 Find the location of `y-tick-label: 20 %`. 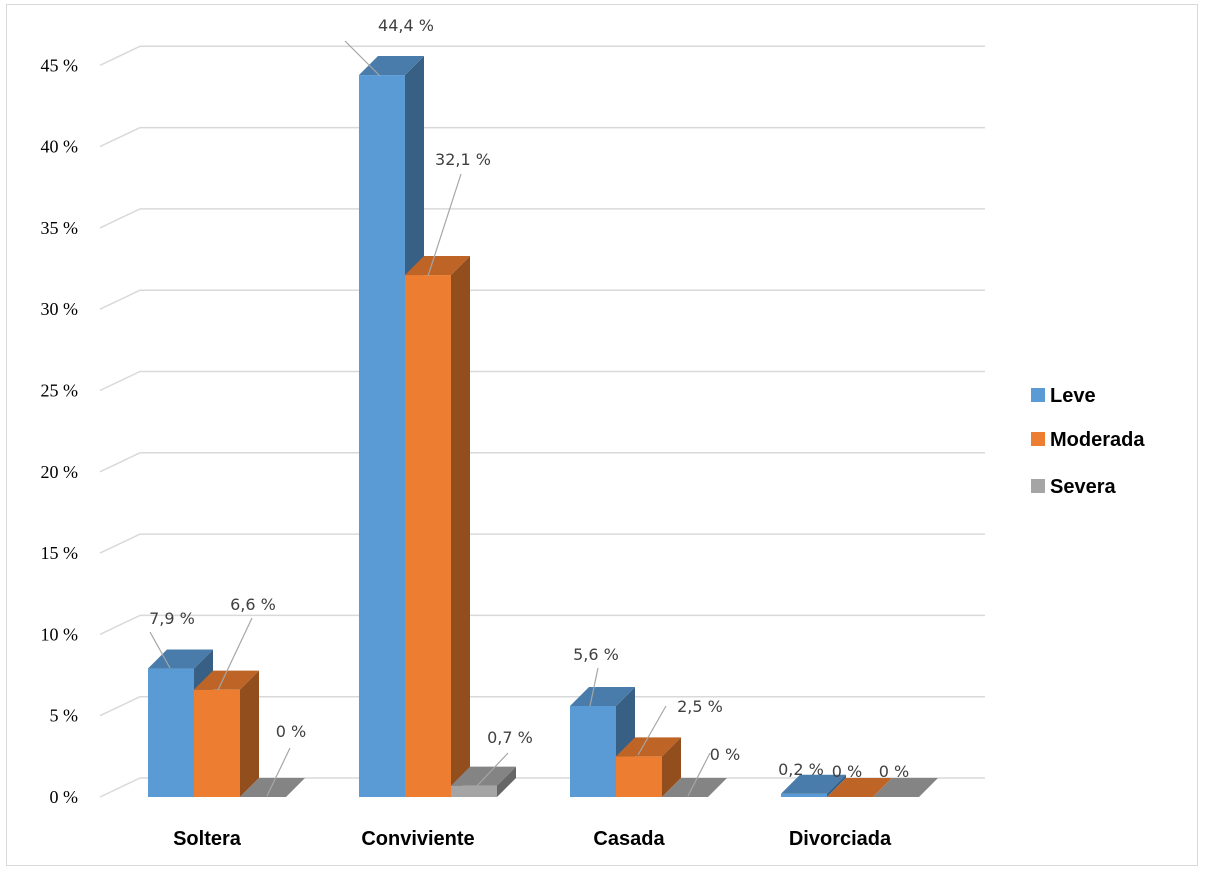

y-tick-label: 20 % is located at coordinates (60, 472).